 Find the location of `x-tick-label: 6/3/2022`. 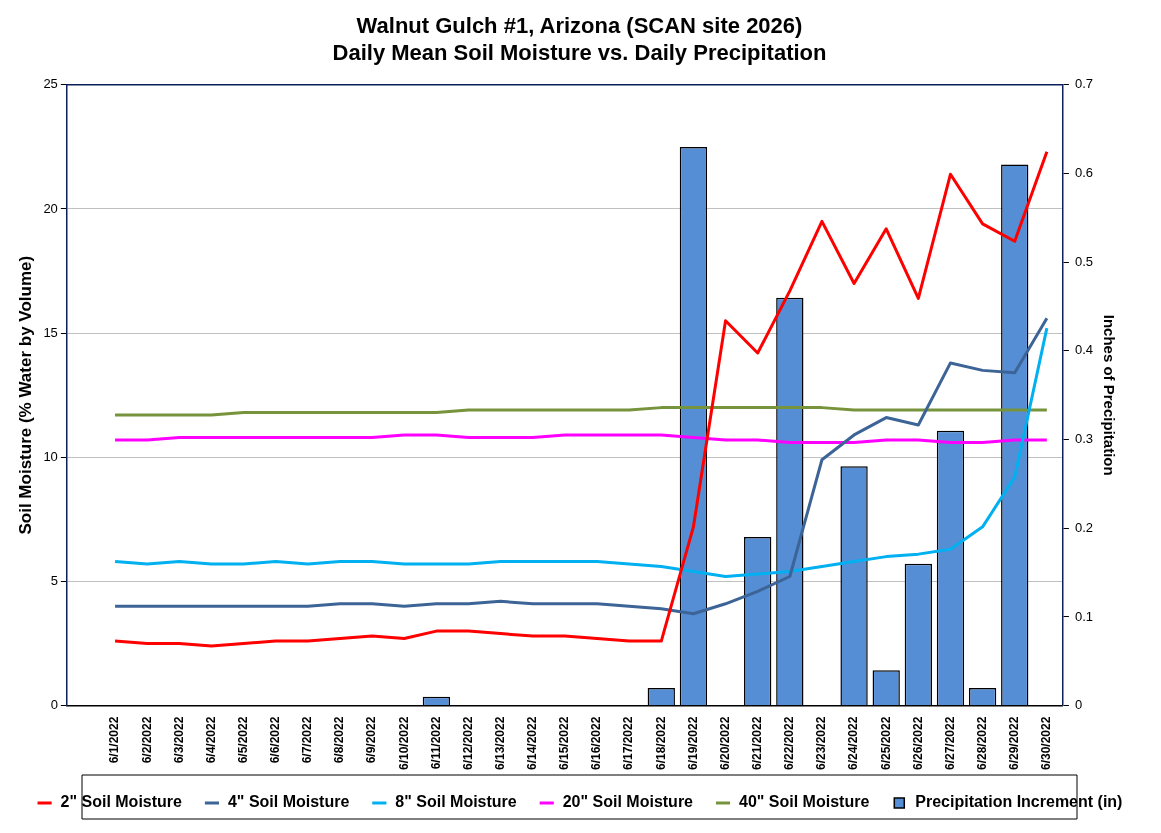

x-tick-label: 6/3/2022 is located at coordinates (178, 740).